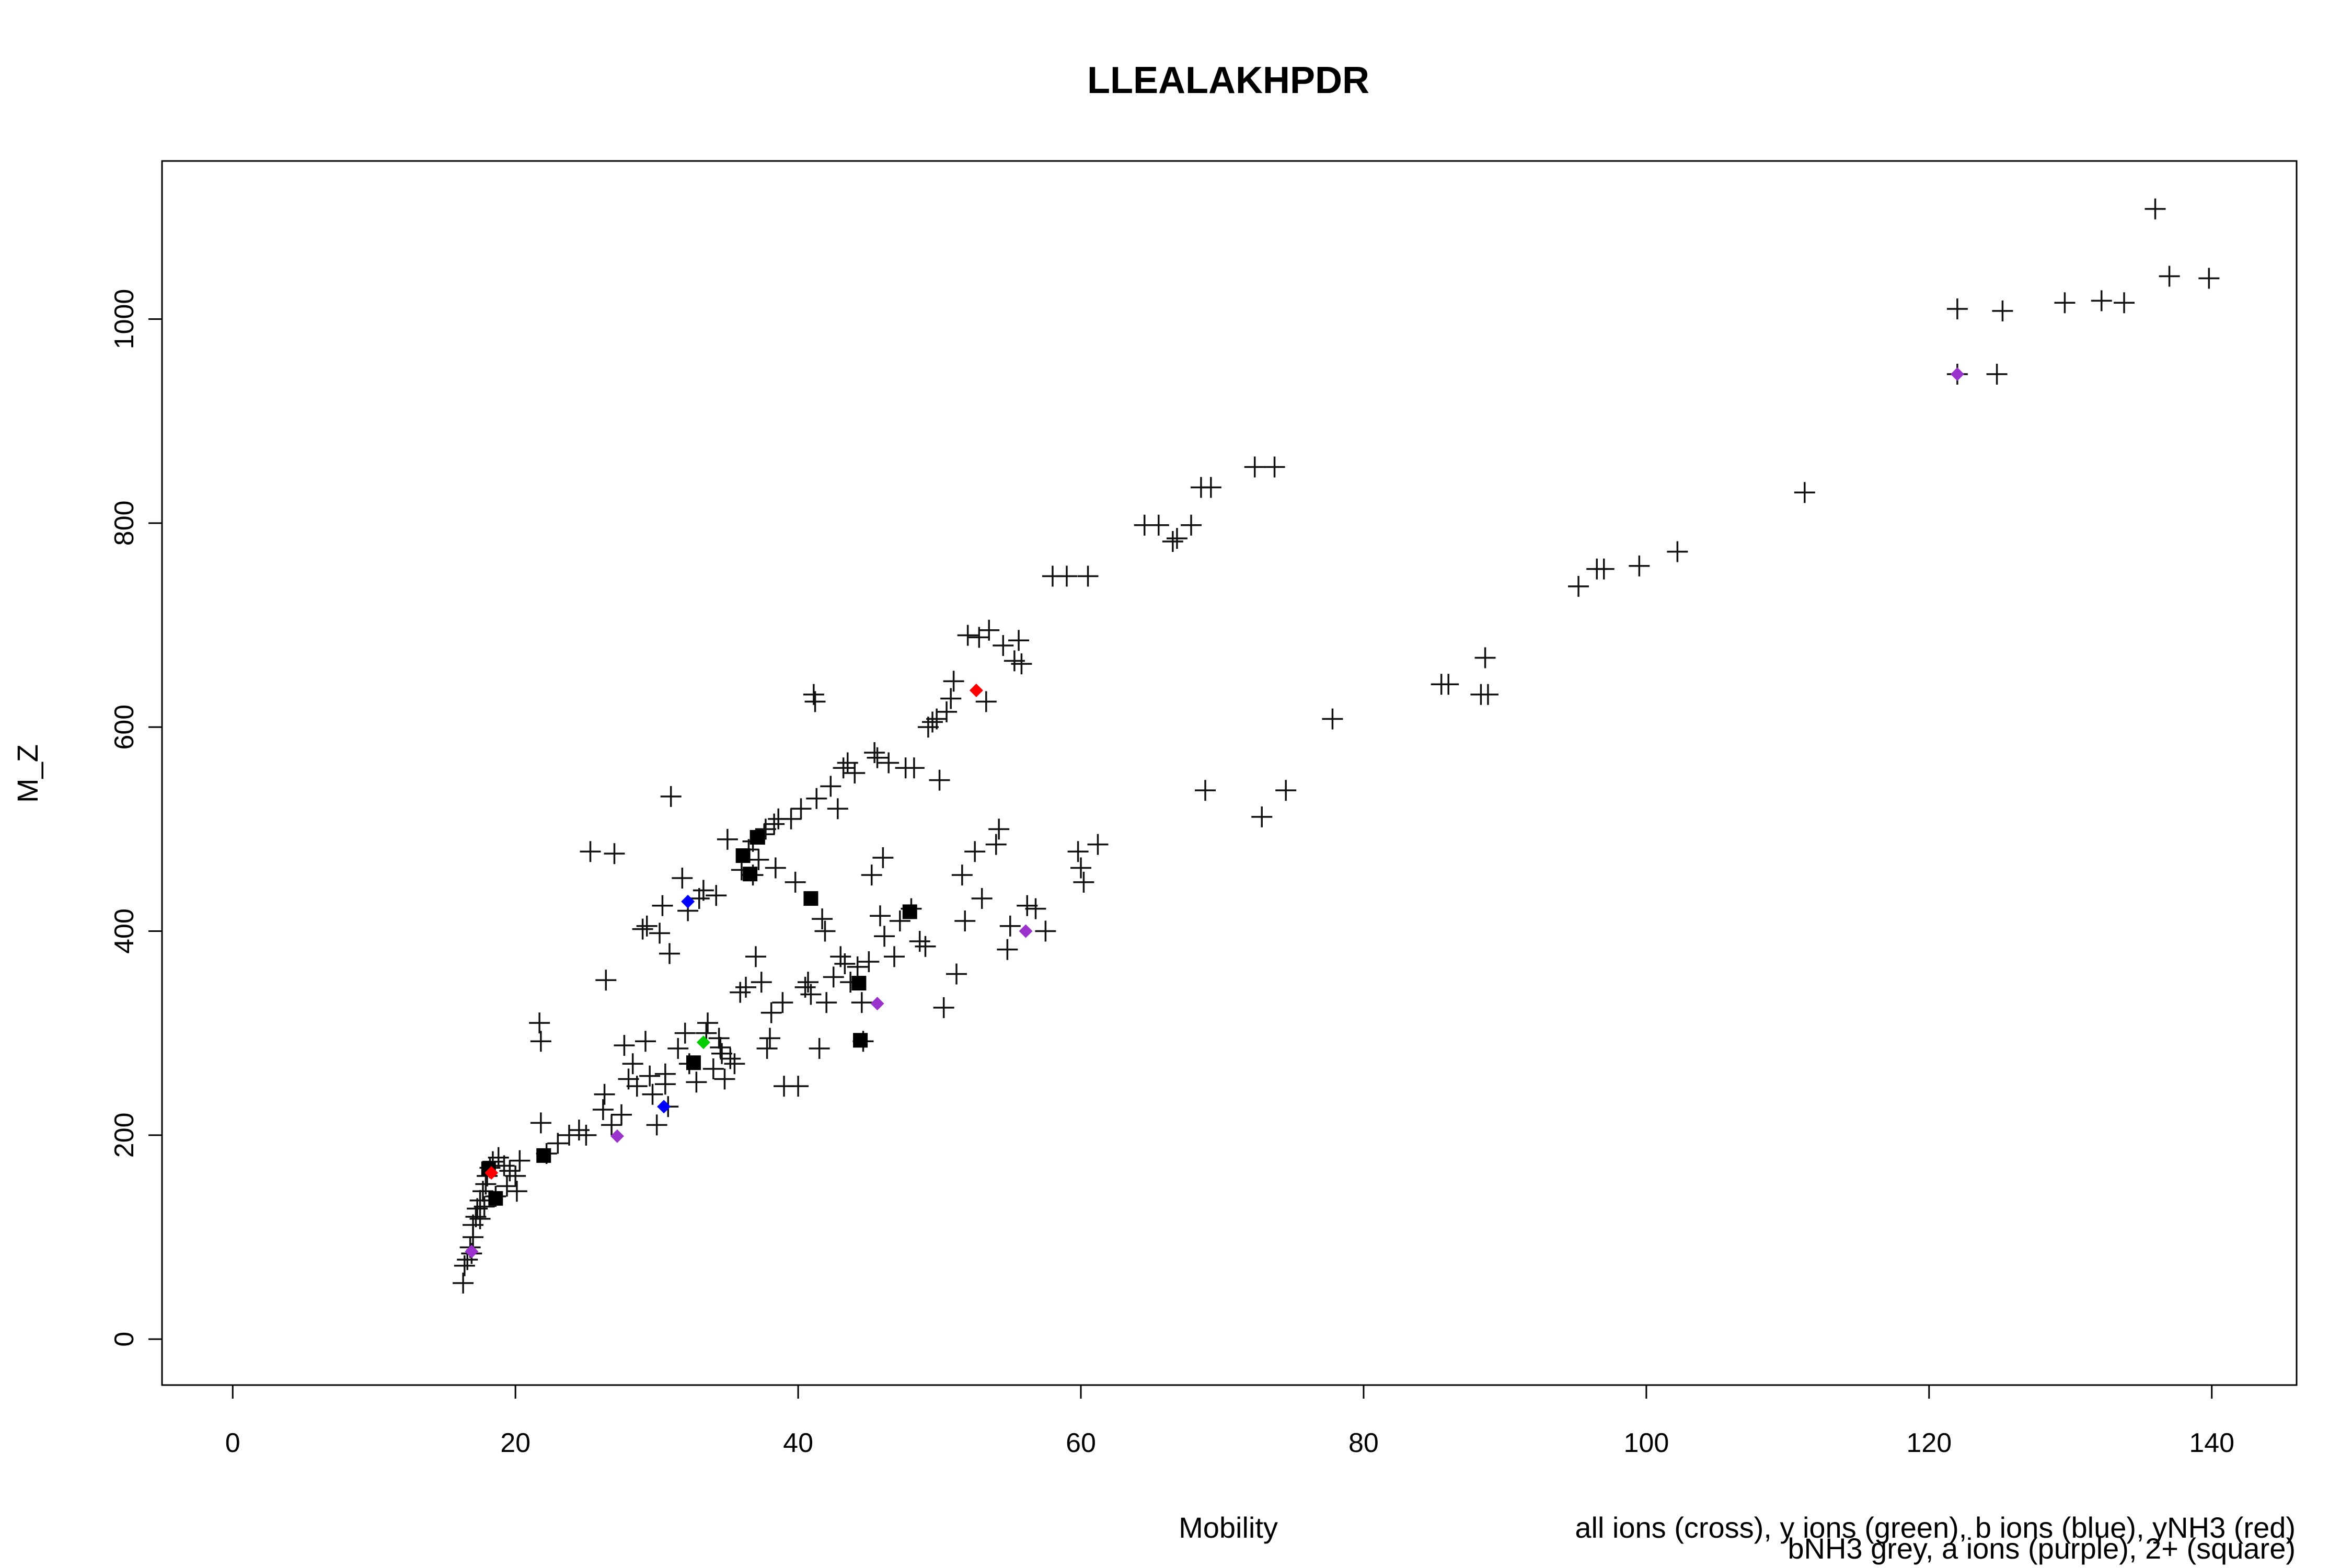 This screenshot has width=2352, height=1568. What do you see at coordinates (1228, 1527) in the screenshot?
I see `x-axis-label: Mobility` at bounding box center [1228, 1527].